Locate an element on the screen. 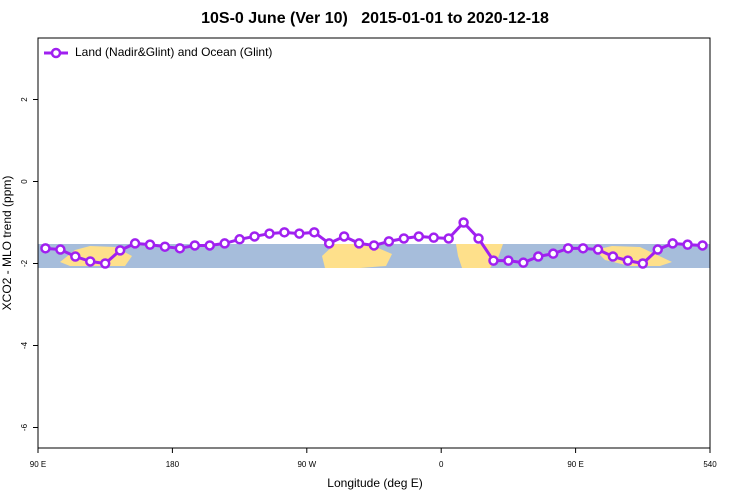  y-tick-label: 2 is located at coordinates (24, 99).